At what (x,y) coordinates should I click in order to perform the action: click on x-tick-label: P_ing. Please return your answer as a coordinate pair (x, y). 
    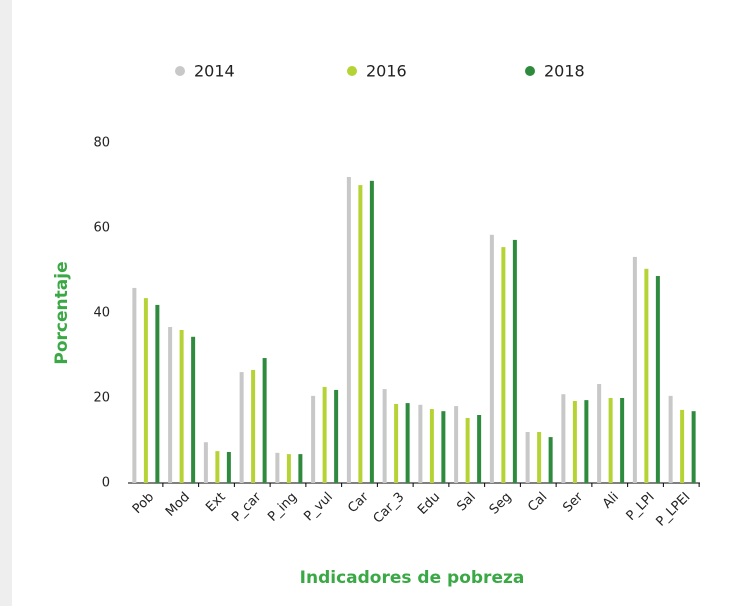
    Looking at the image, I should click on (282, 507).